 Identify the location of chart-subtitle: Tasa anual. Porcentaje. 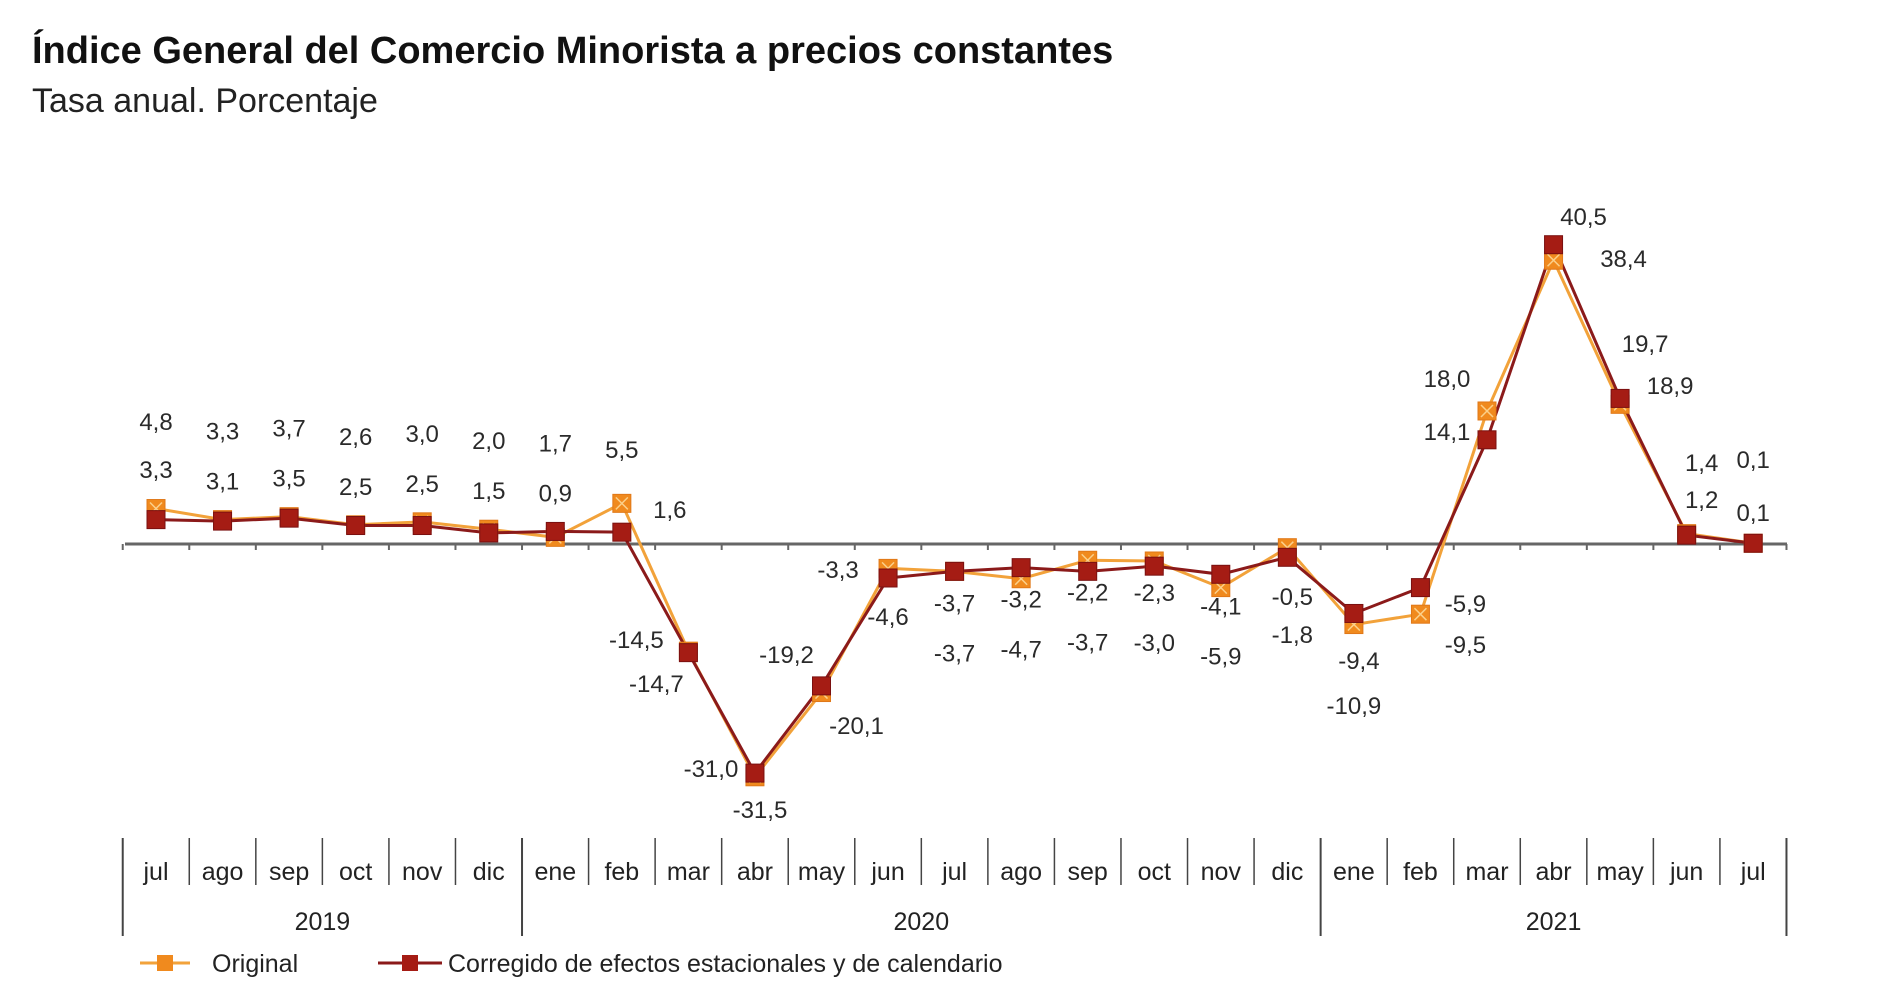
(205, 101).